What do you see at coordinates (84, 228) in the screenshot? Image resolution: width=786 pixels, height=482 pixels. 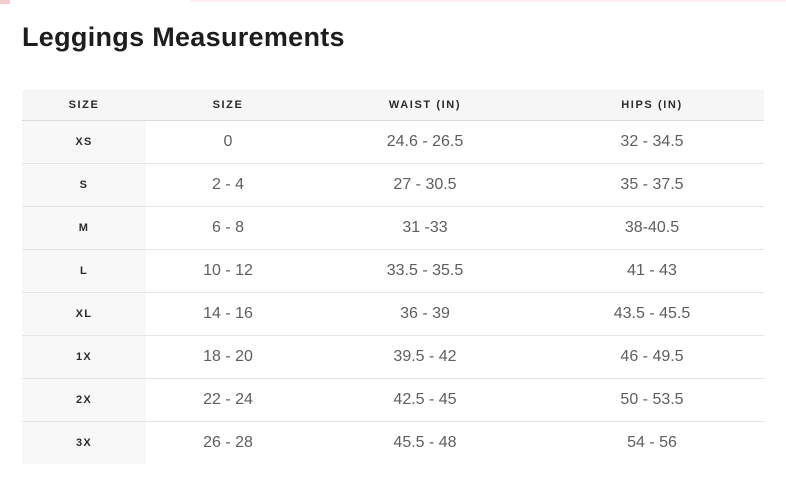 I see `size-label-cell: M` at bounding box center [84, 228].